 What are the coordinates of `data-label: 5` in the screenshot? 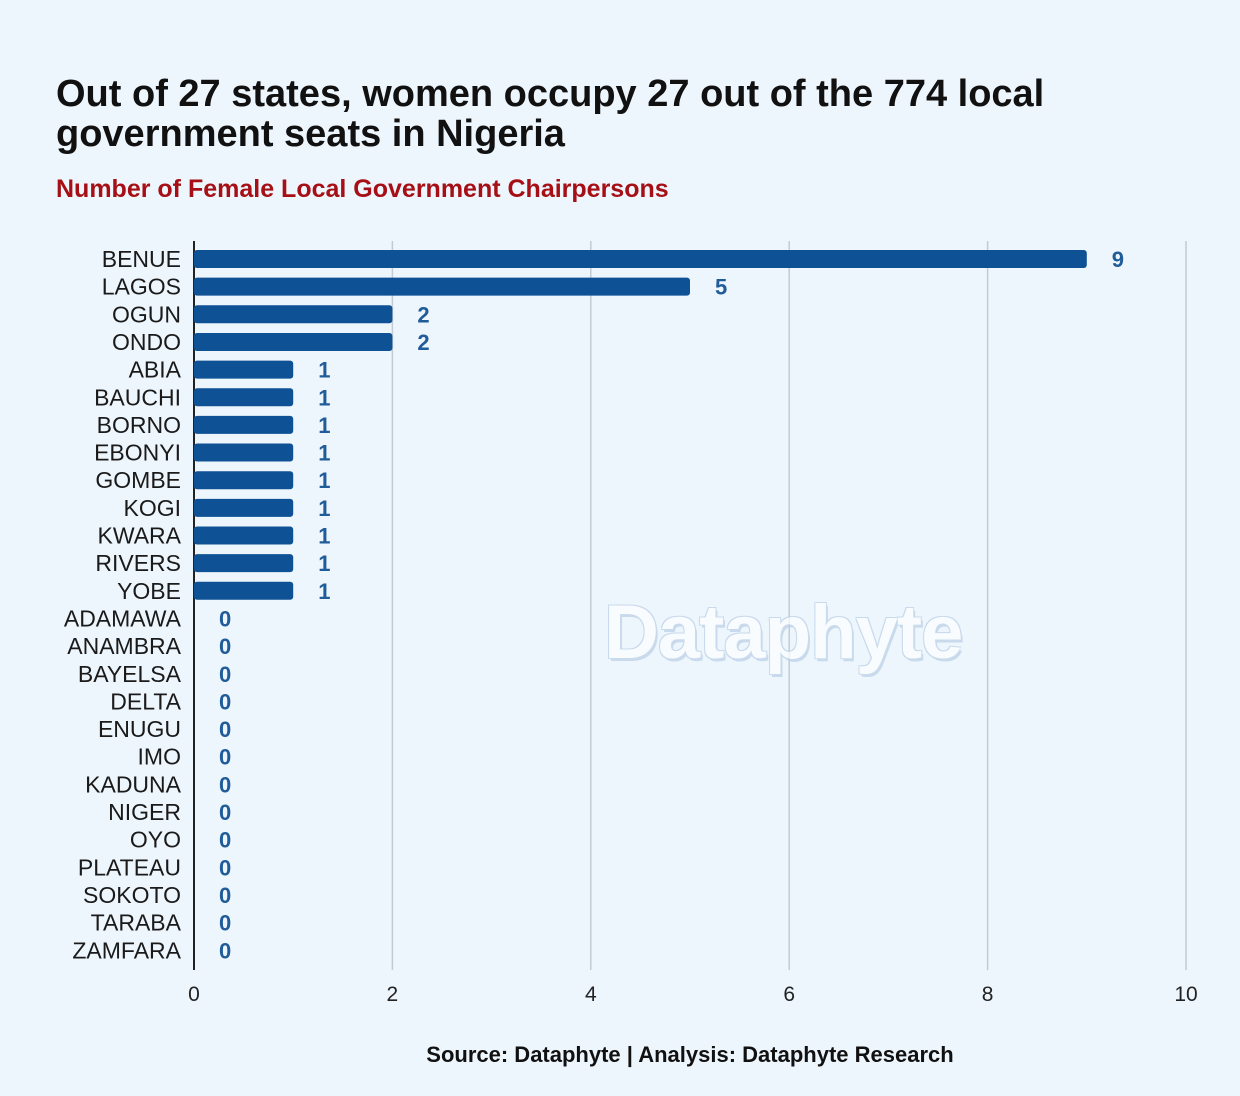 It's located at (721, 287).